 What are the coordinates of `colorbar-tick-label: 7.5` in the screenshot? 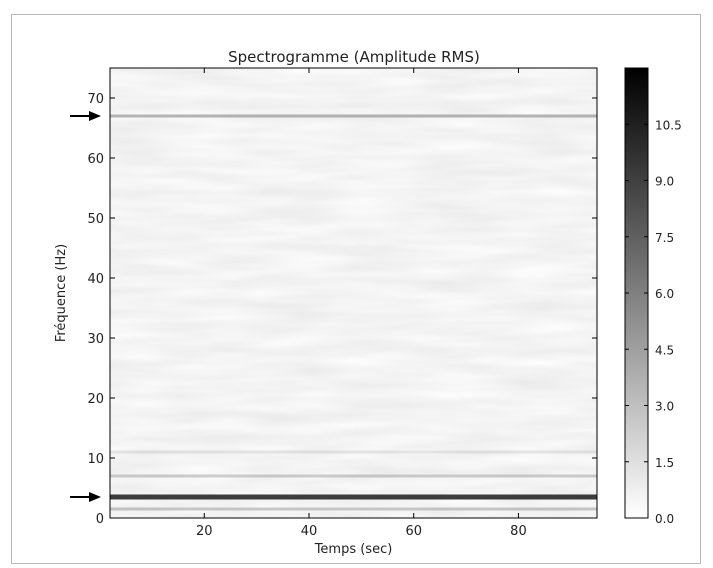 It's located at (664, 238).